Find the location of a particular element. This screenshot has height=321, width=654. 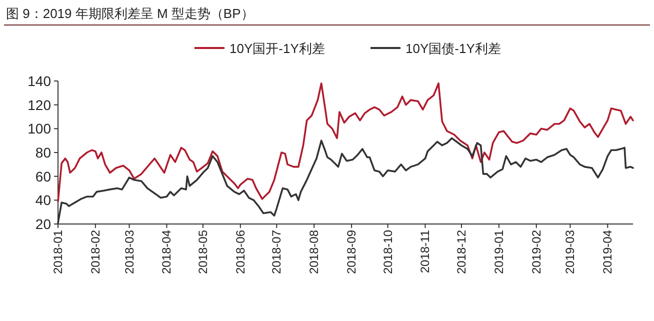

x-tick-label: 2018-02 is located at coordinates (95, 252).